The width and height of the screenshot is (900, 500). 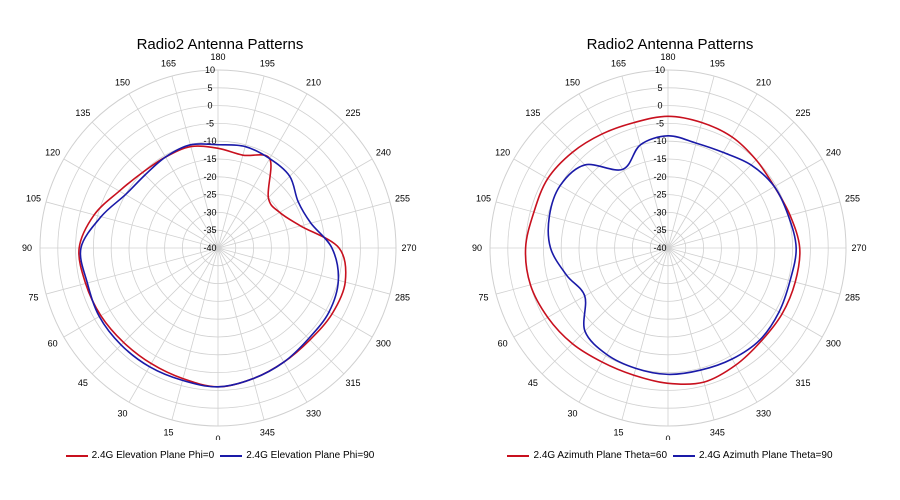 What do you see at coordinates (763, 413) in the screenshot?
I see `angle-tick-label: 330` at bounding box center [763, 413].